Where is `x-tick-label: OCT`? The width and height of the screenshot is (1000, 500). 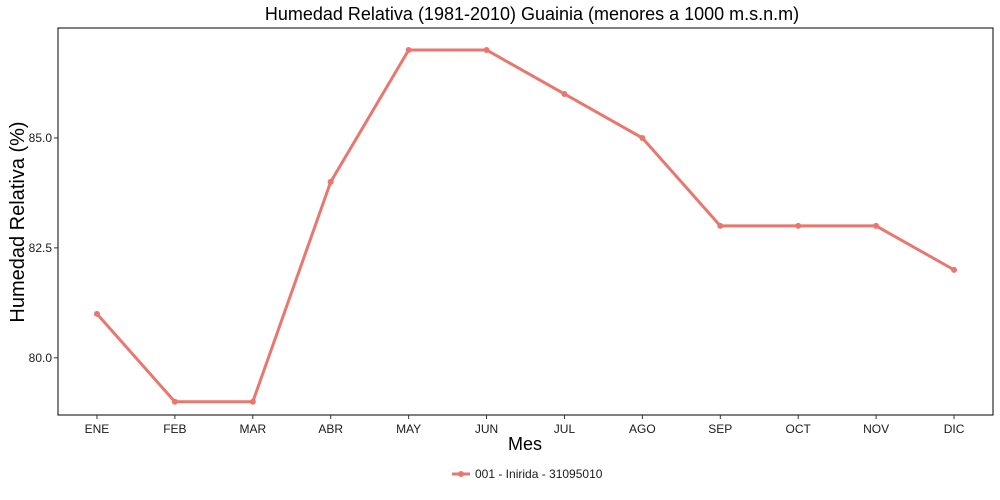
x-tick-label: OCT is located at coordinates (799, 429).